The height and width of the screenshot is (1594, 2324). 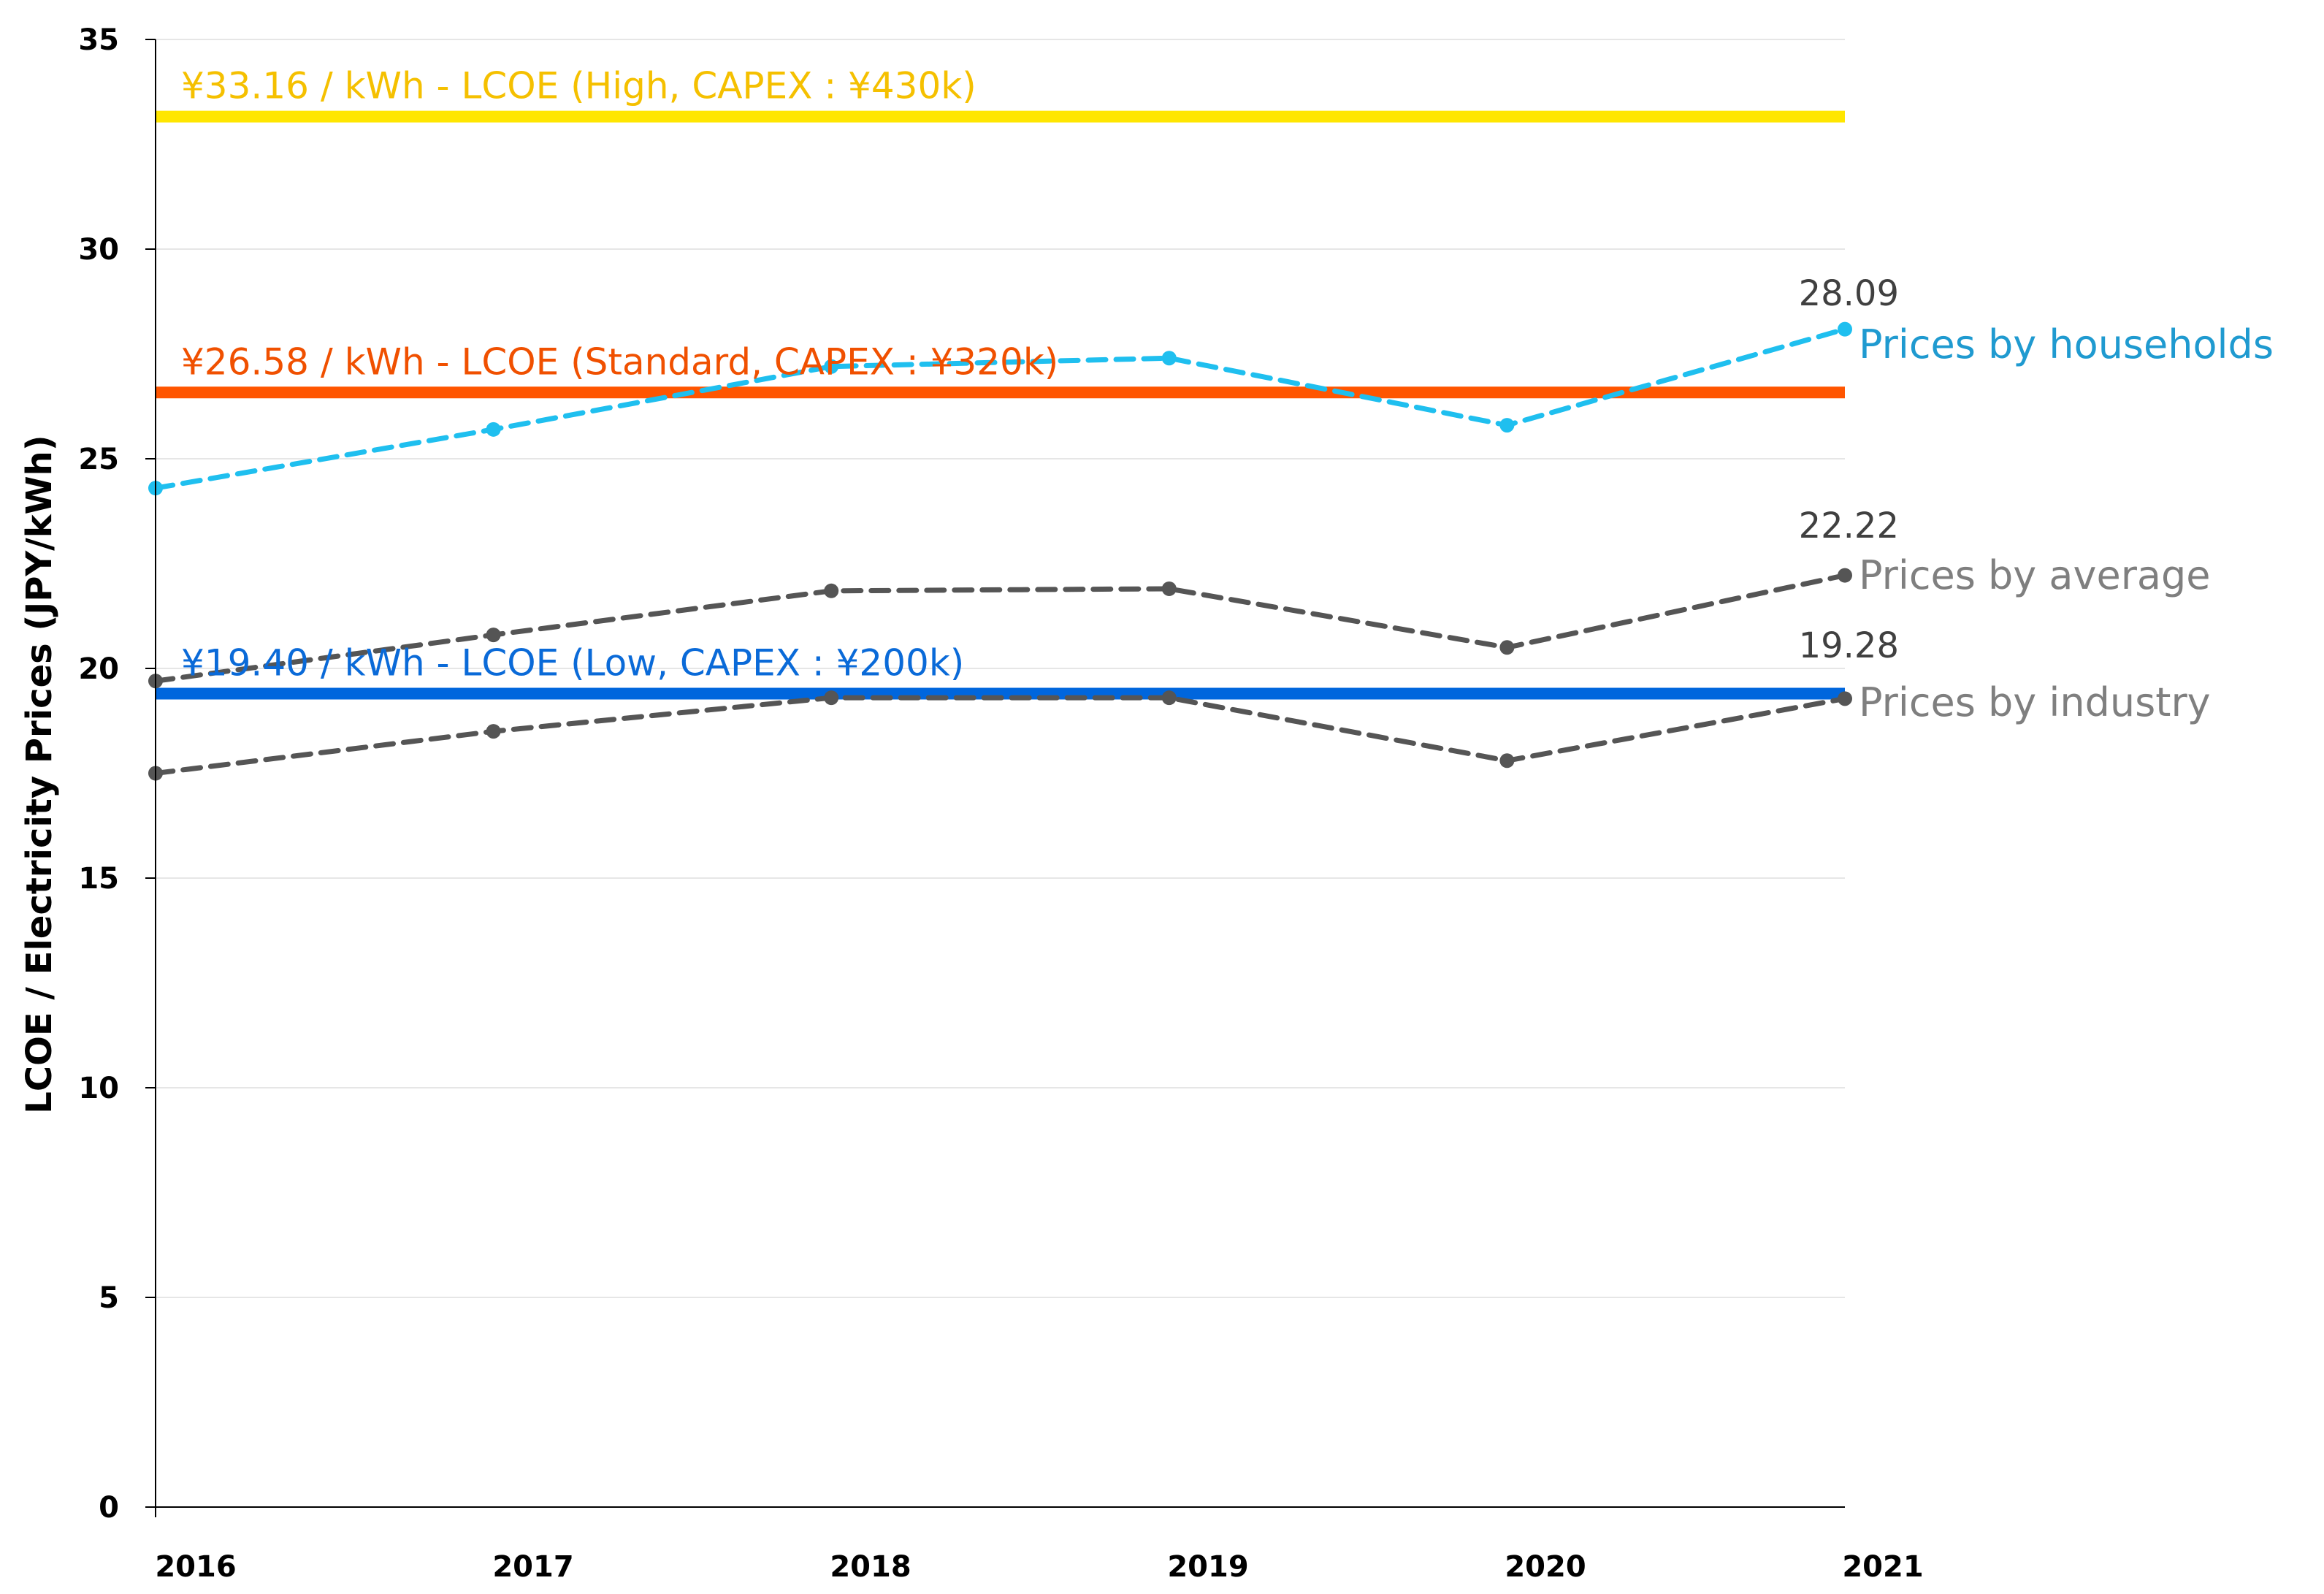 I want to click on data-label: 22.22, so click(x=1849, y=526).